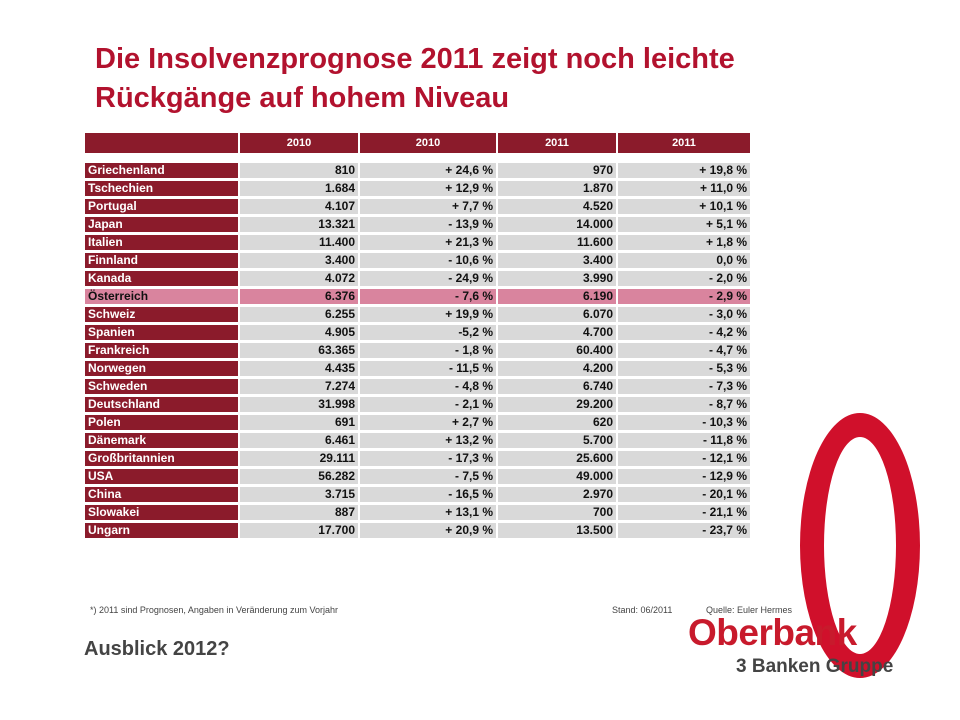  I want to click on table-row: Portugal 4.107 + 7,7 % 4.520 + 10,1 %, so click(417, 206).